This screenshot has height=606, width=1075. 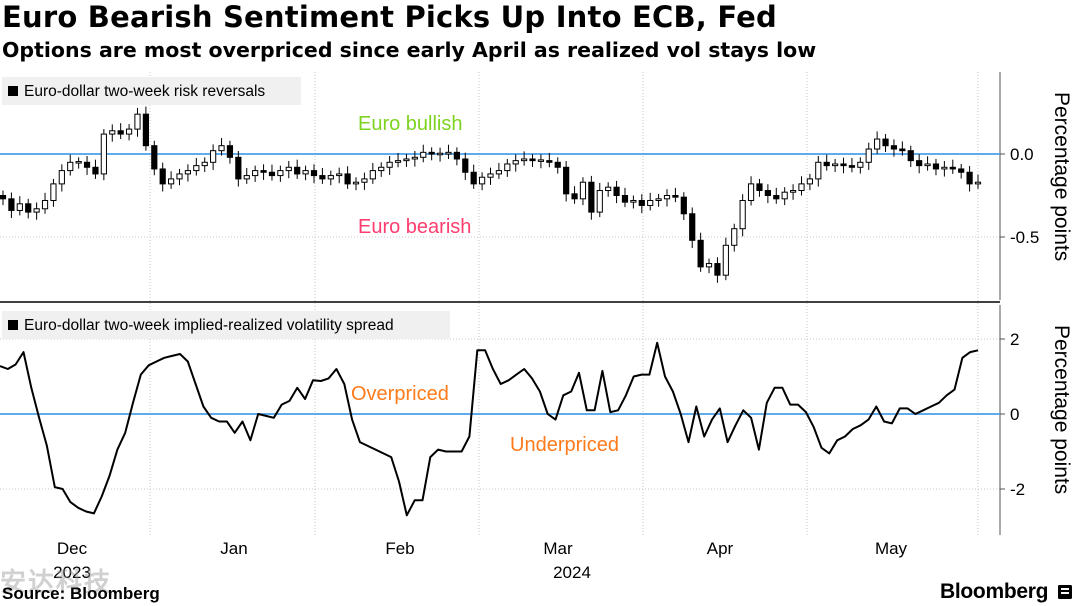 I want to click on y-tick-label-bottom-2: -2, so click(x=1017, y=489).